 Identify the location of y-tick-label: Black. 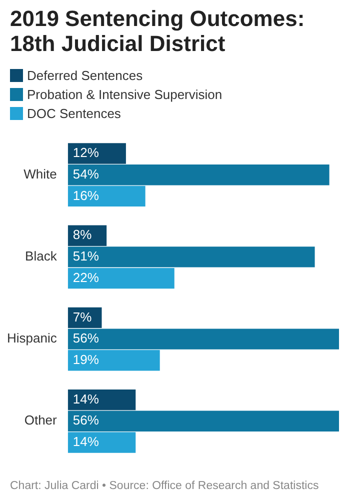
(41, 256).